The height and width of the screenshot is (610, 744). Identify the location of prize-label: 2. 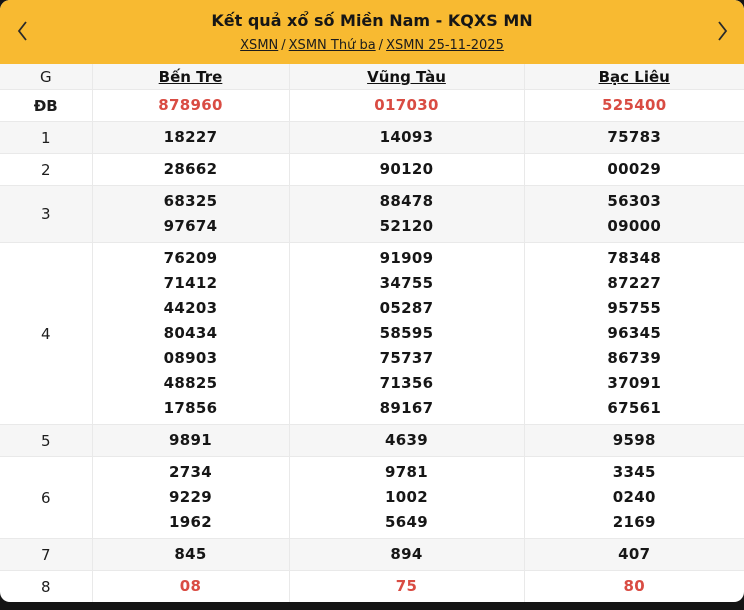
(46, 169).